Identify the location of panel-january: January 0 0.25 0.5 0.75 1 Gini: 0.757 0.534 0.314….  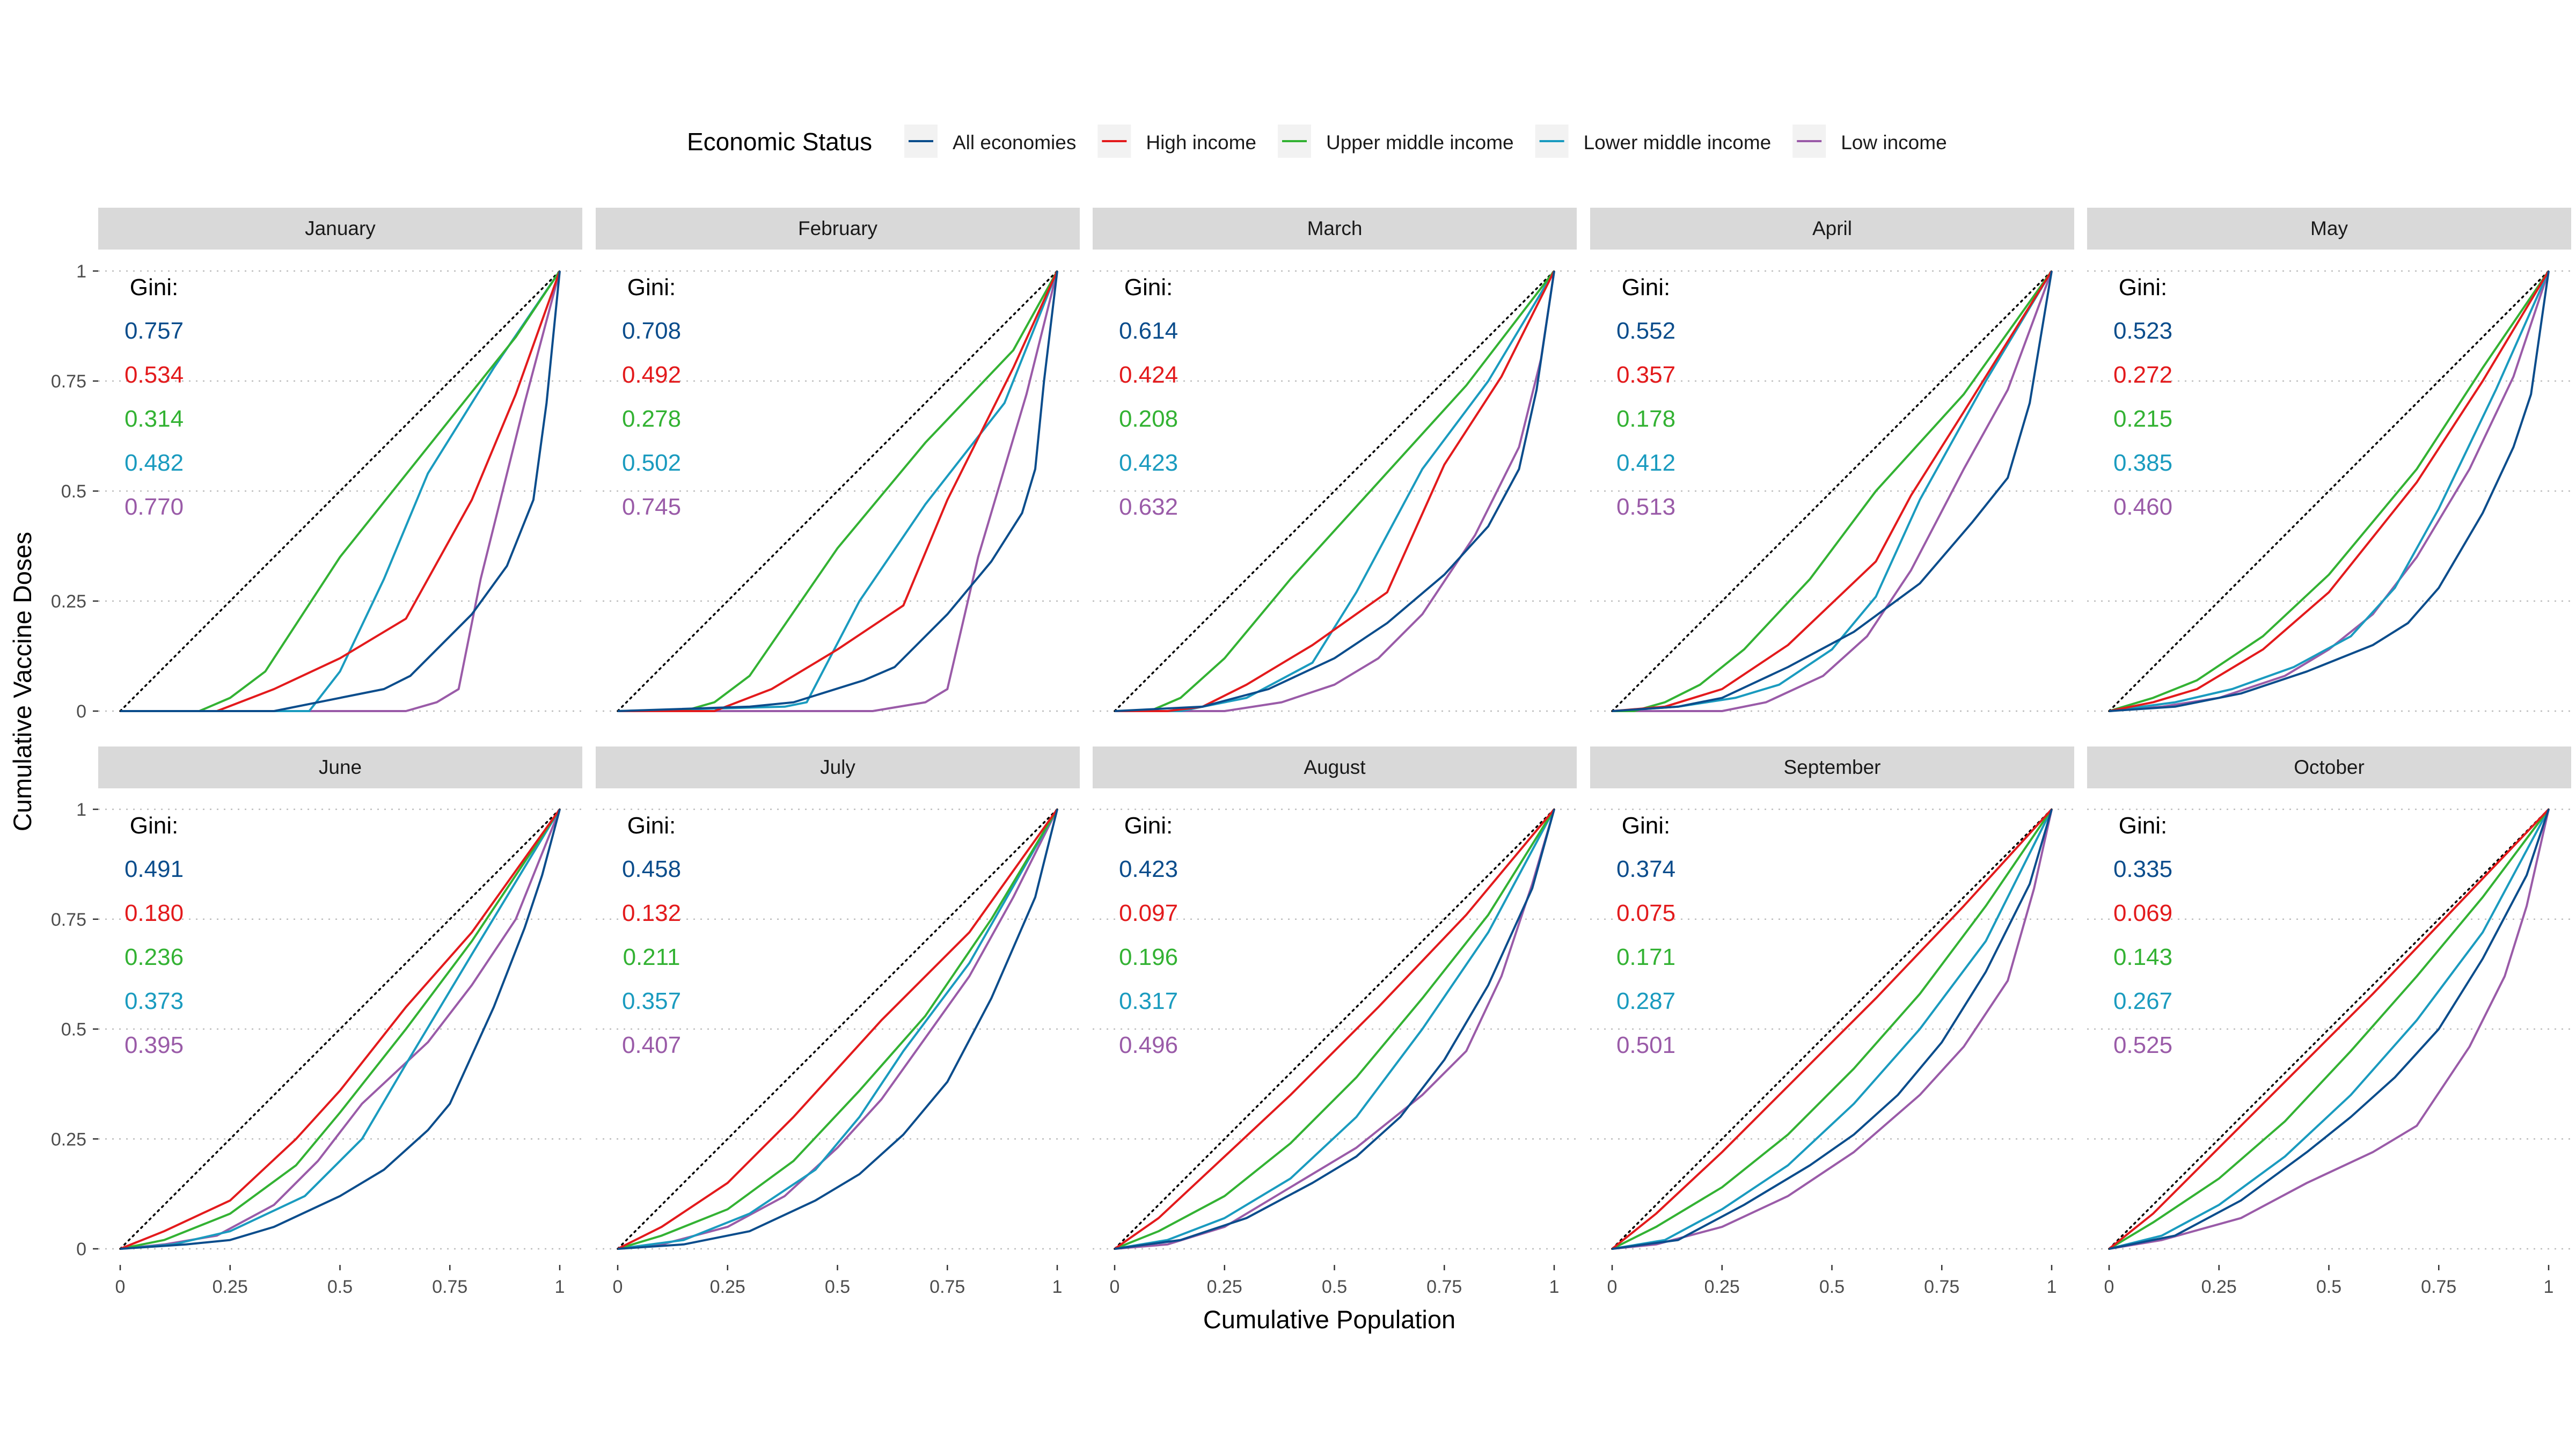
(316, 465).